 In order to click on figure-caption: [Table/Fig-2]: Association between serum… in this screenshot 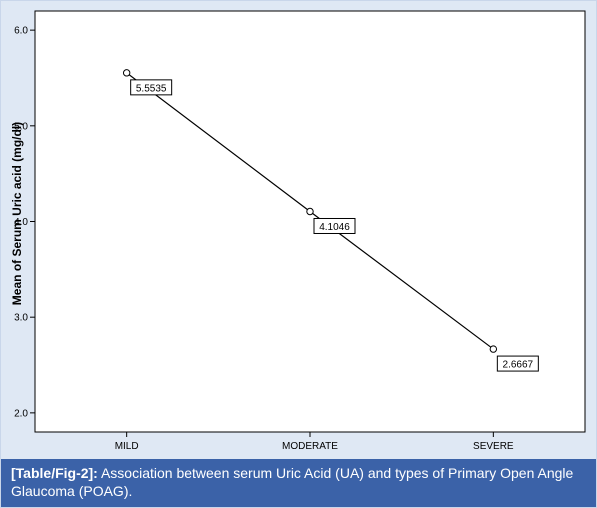, I will do `click(298, 483)`.